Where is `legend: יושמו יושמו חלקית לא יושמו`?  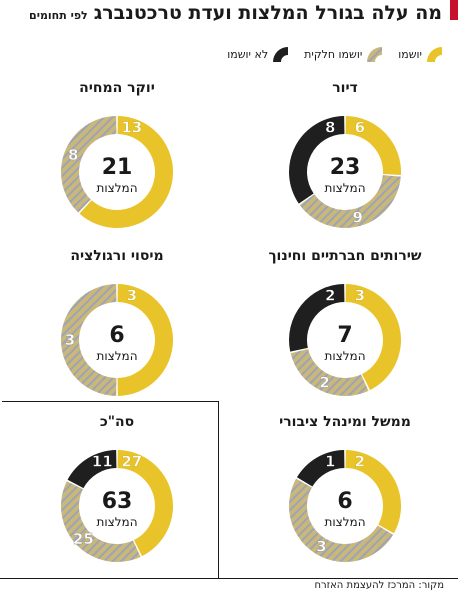 legend: יושמו יושמו חלקית לא יושמו is located at coordinates (326, 54).